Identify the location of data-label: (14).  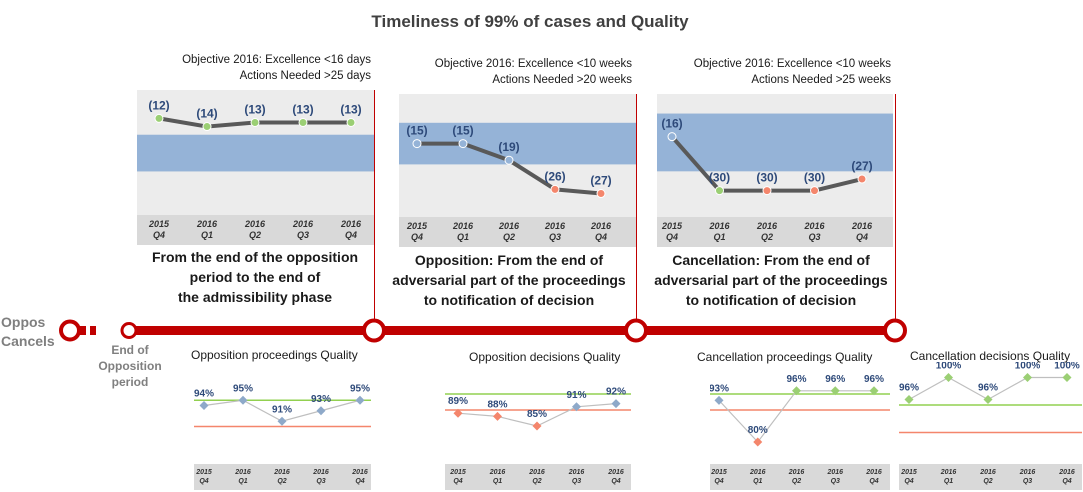
(206, 114).